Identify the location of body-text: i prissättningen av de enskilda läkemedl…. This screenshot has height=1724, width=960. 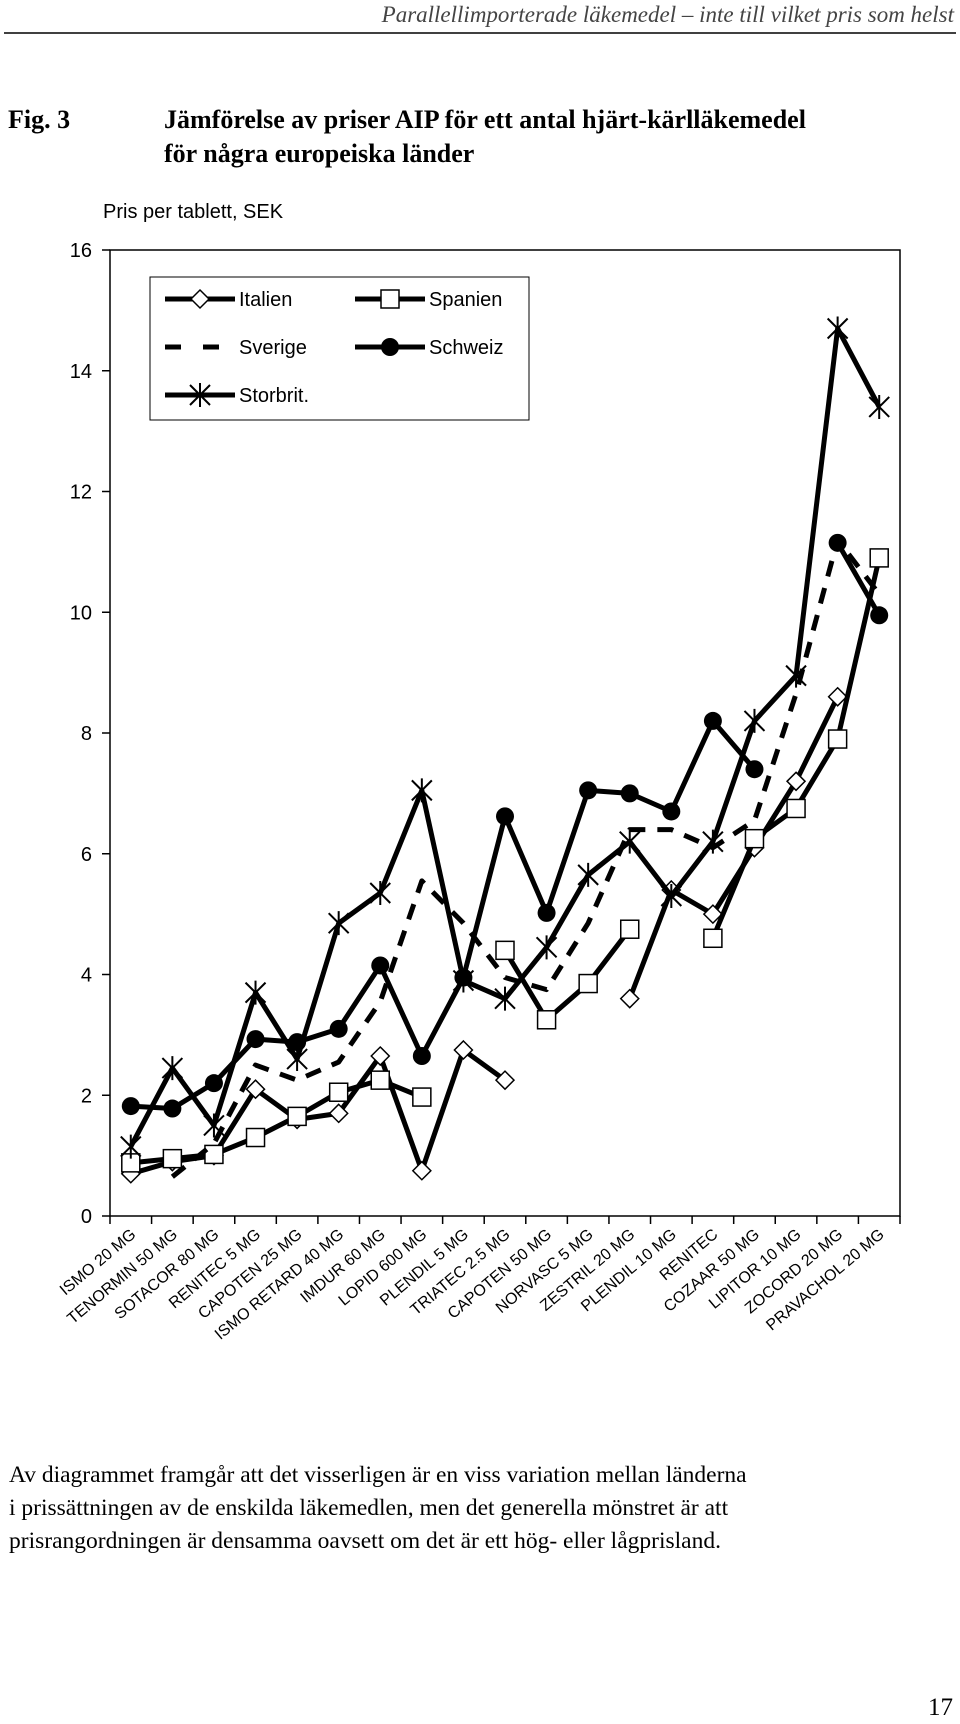
(369, 1508).